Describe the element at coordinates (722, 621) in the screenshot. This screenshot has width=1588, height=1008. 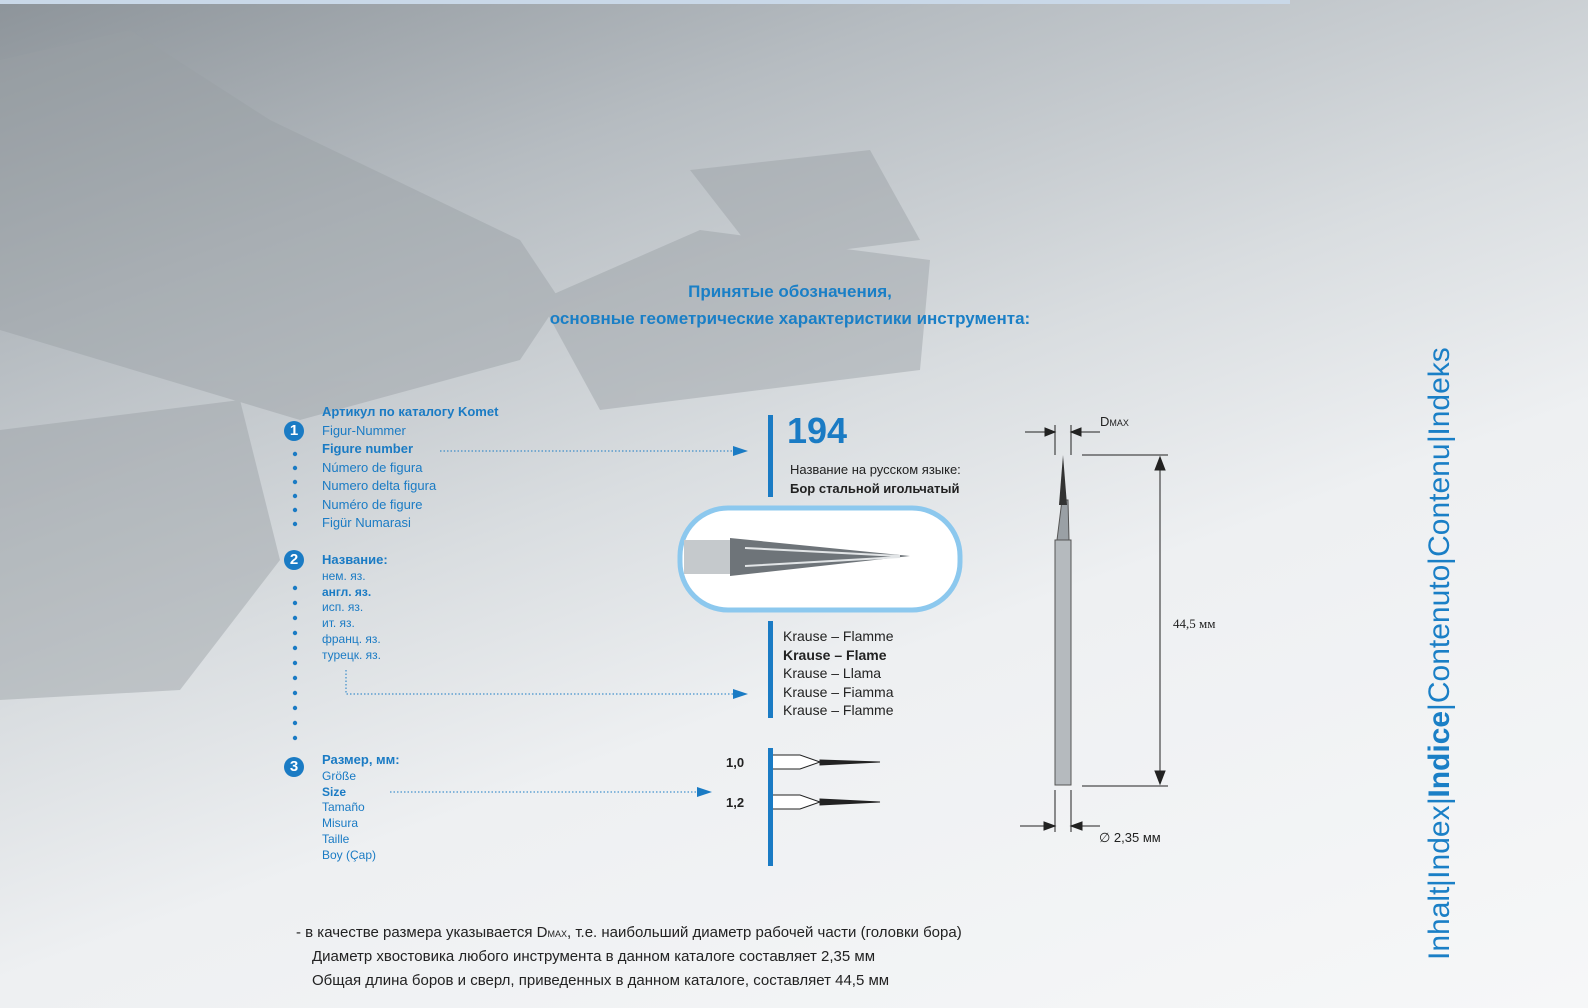
I see `arrowheads` at that location.